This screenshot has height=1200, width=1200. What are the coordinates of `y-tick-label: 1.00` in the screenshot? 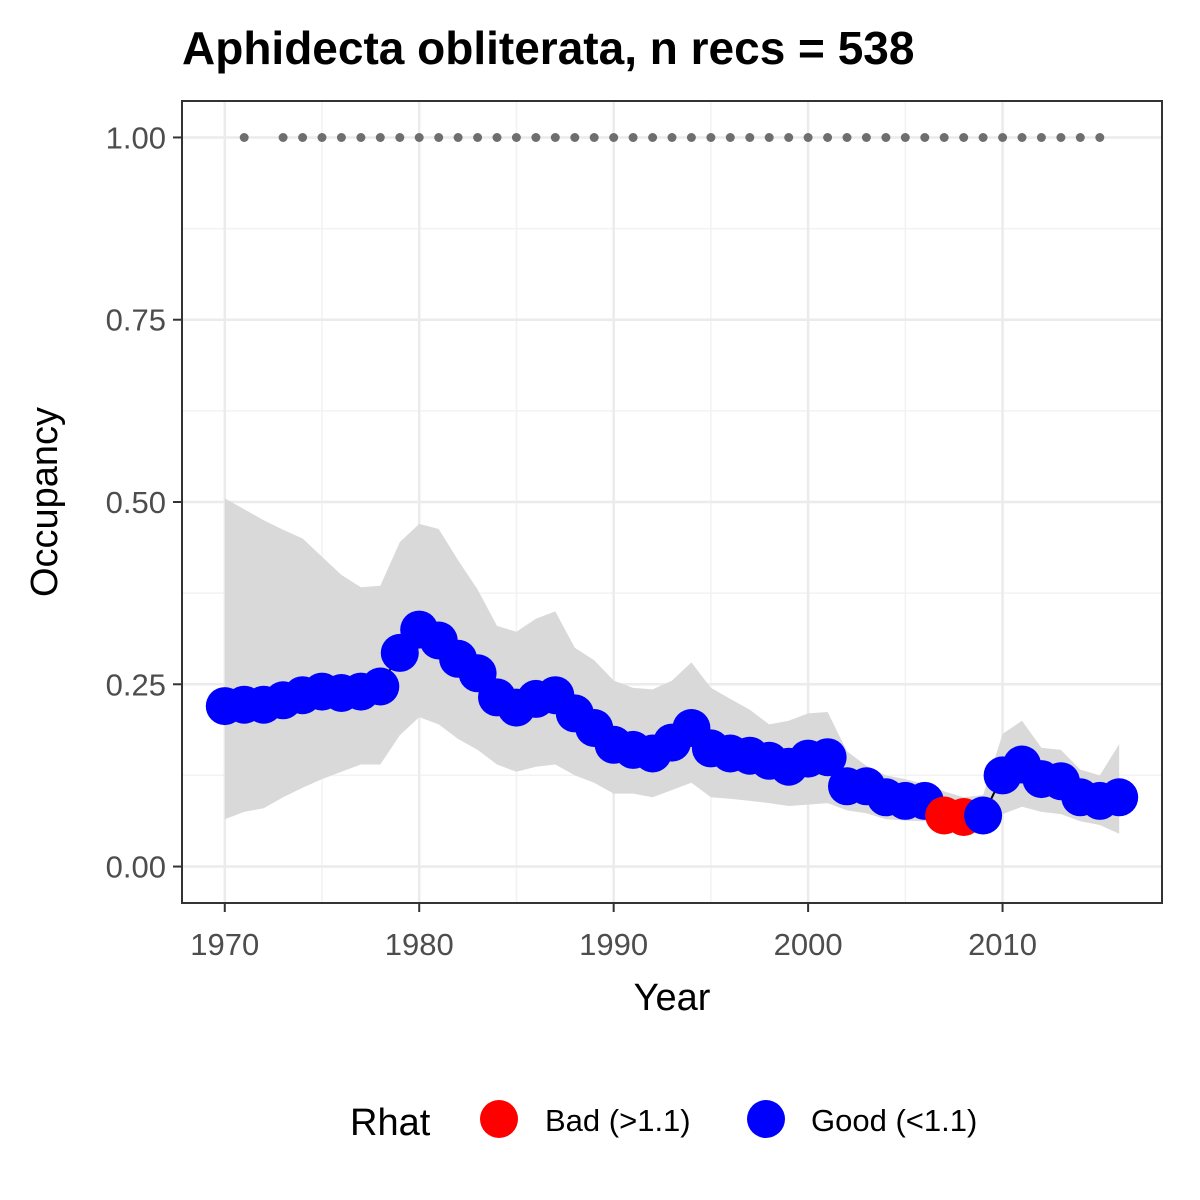 It's located at (136, 137).